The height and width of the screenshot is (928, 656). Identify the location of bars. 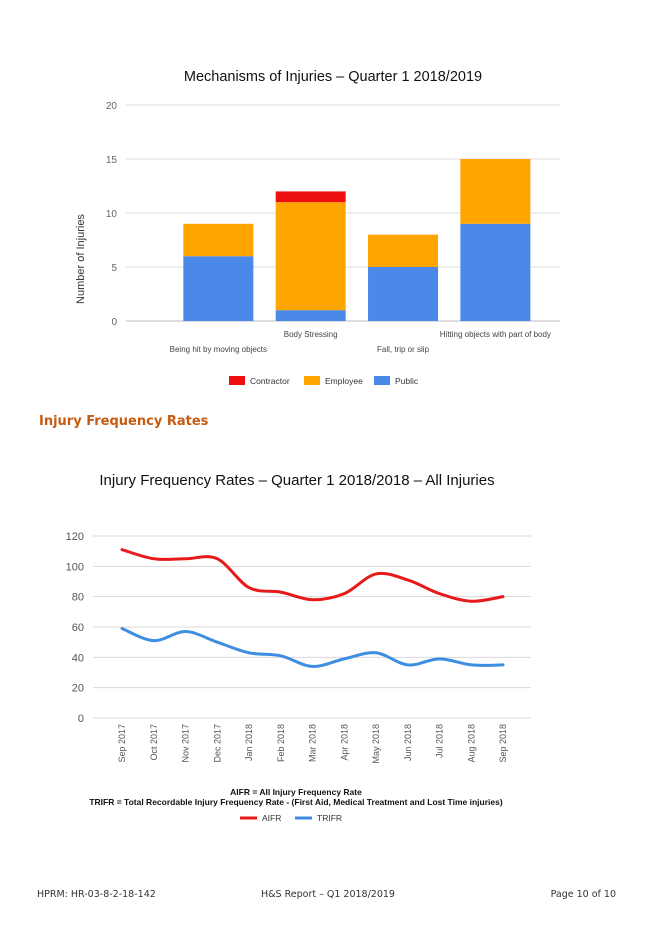
(357, 240).